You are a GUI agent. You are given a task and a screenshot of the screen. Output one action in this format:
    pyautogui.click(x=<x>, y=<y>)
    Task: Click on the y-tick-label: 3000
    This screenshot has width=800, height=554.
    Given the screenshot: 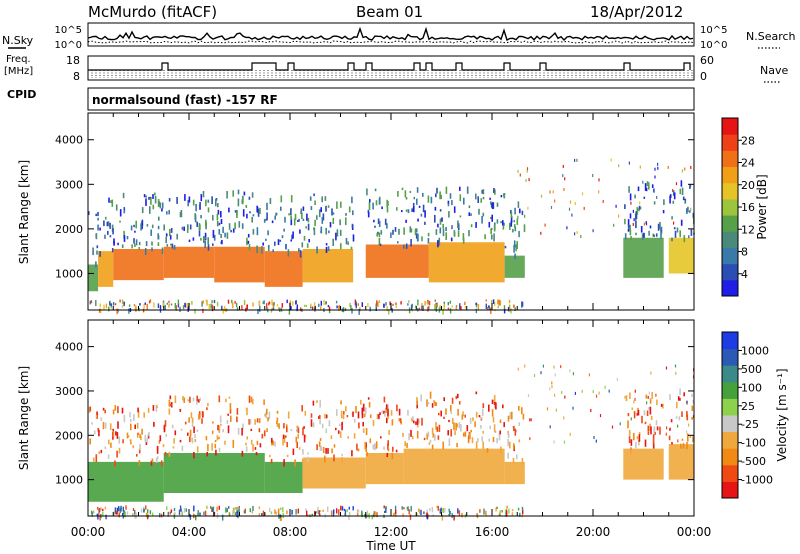 What is the action you would take?
    pyautogui.click(x=69, y=184)
    